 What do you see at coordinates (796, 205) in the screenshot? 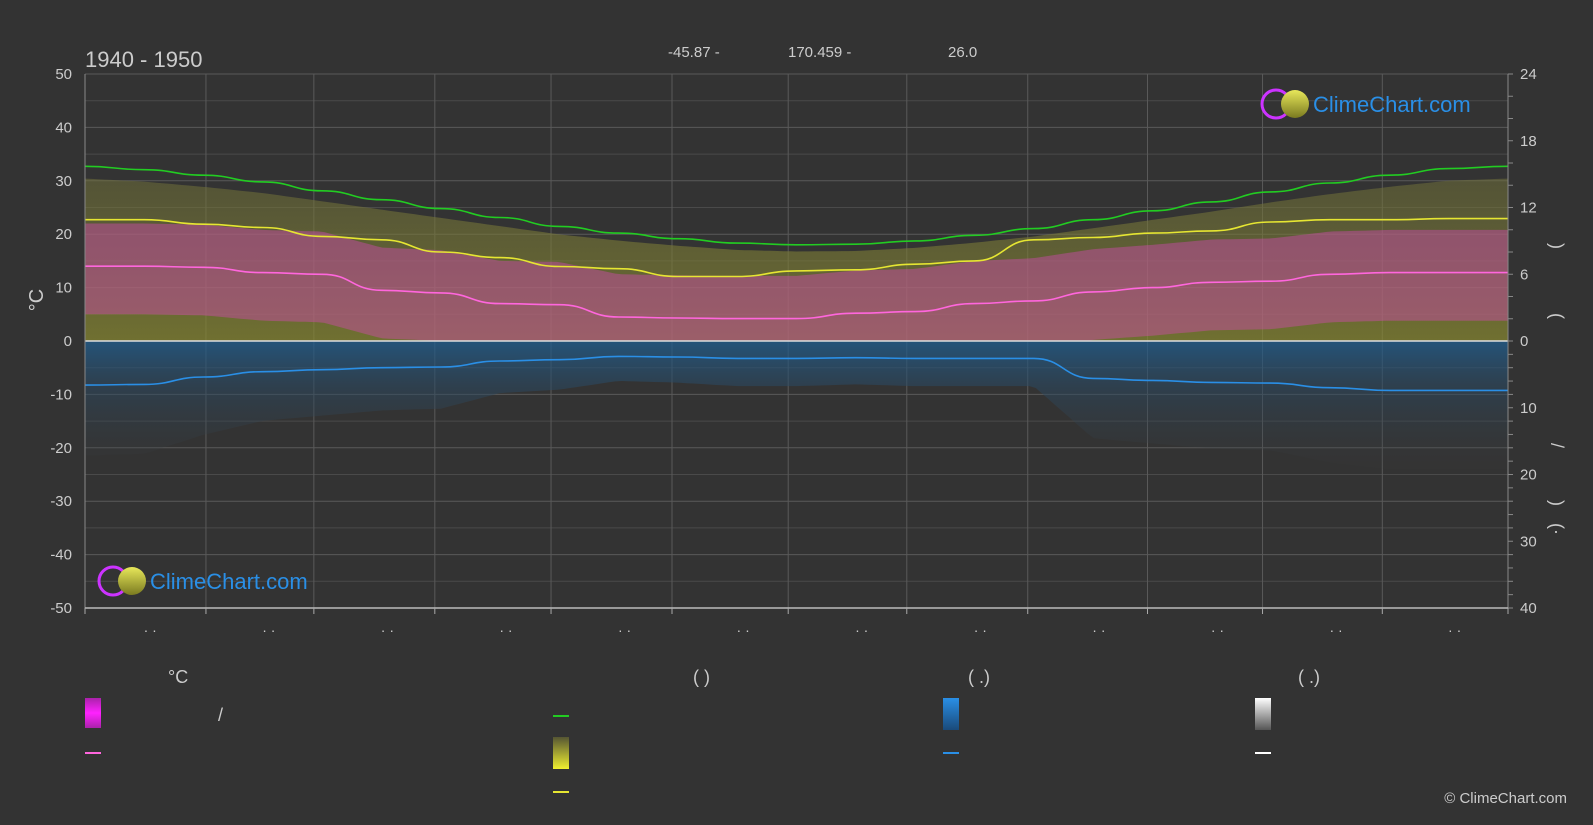
I see `daylight-line` at bounding box center [796, 205].